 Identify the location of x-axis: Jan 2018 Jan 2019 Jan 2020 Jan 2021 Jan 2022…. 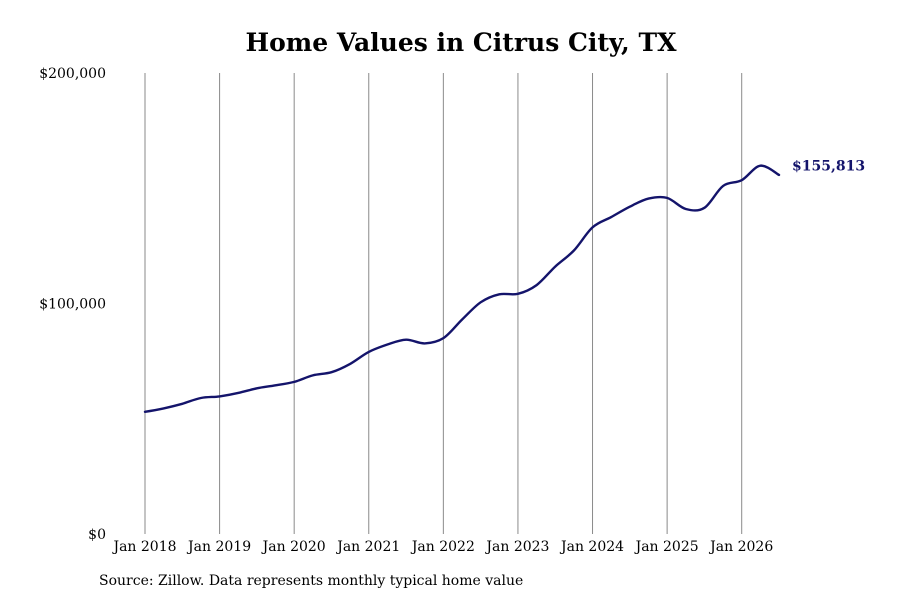
(442, 547).